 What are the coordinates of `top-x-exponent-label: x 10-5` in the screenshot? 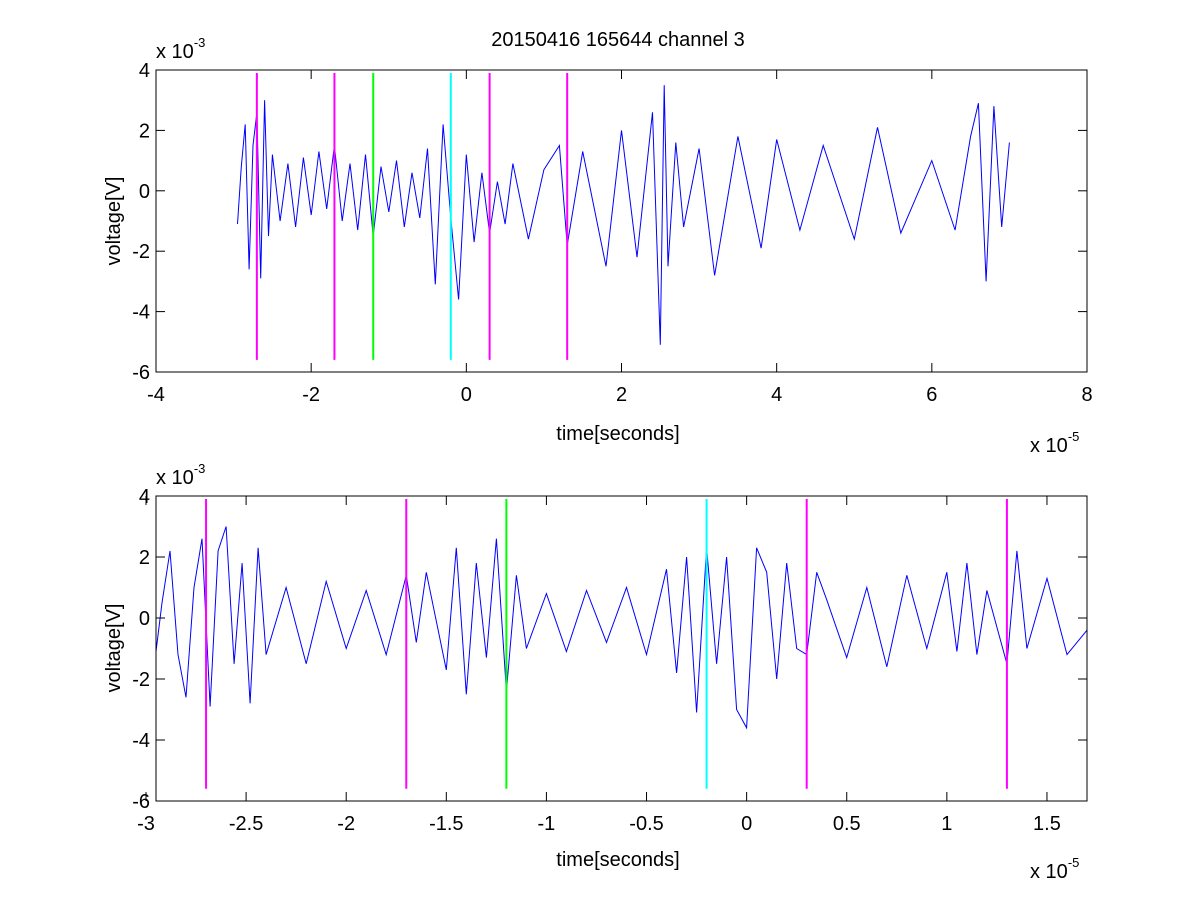 It's located at (1054, 443).